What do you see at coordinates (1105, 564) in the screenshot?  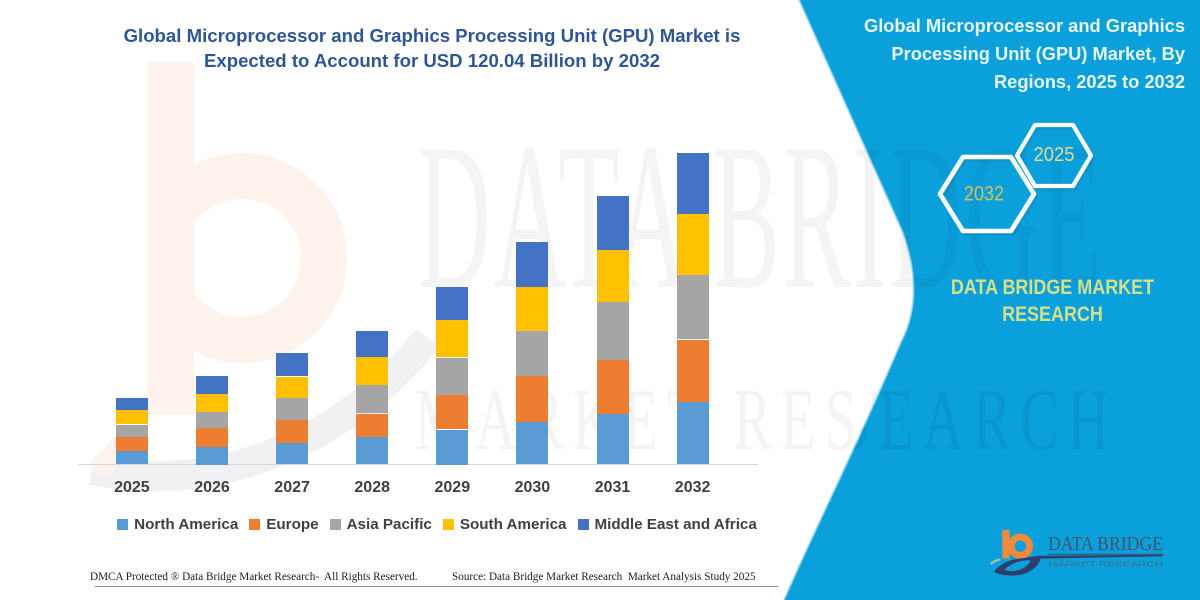 I see `svg-text: MARKET RESEARCH` at bounding box center [1105, 564].